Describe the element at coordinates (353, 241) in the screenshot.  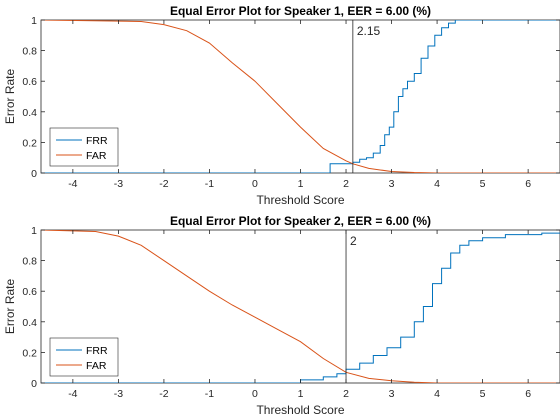
I see `threshold-label: 2` at that location.